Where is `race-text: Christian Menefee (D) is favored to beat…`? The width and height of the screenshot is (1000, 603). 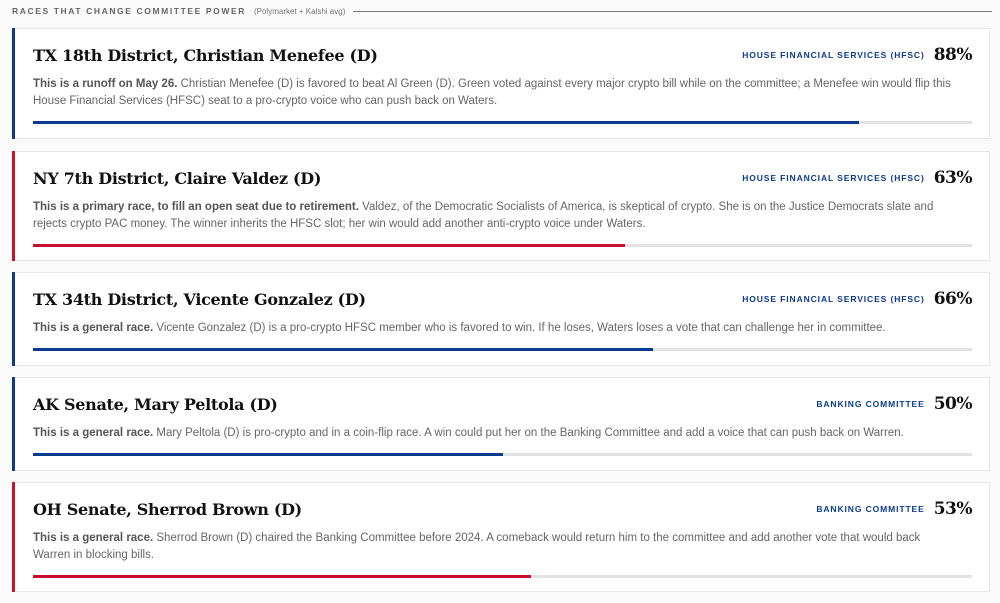 race-text: Christian Menefee (D) is favored to beat… is located at coordinates (492, 92).